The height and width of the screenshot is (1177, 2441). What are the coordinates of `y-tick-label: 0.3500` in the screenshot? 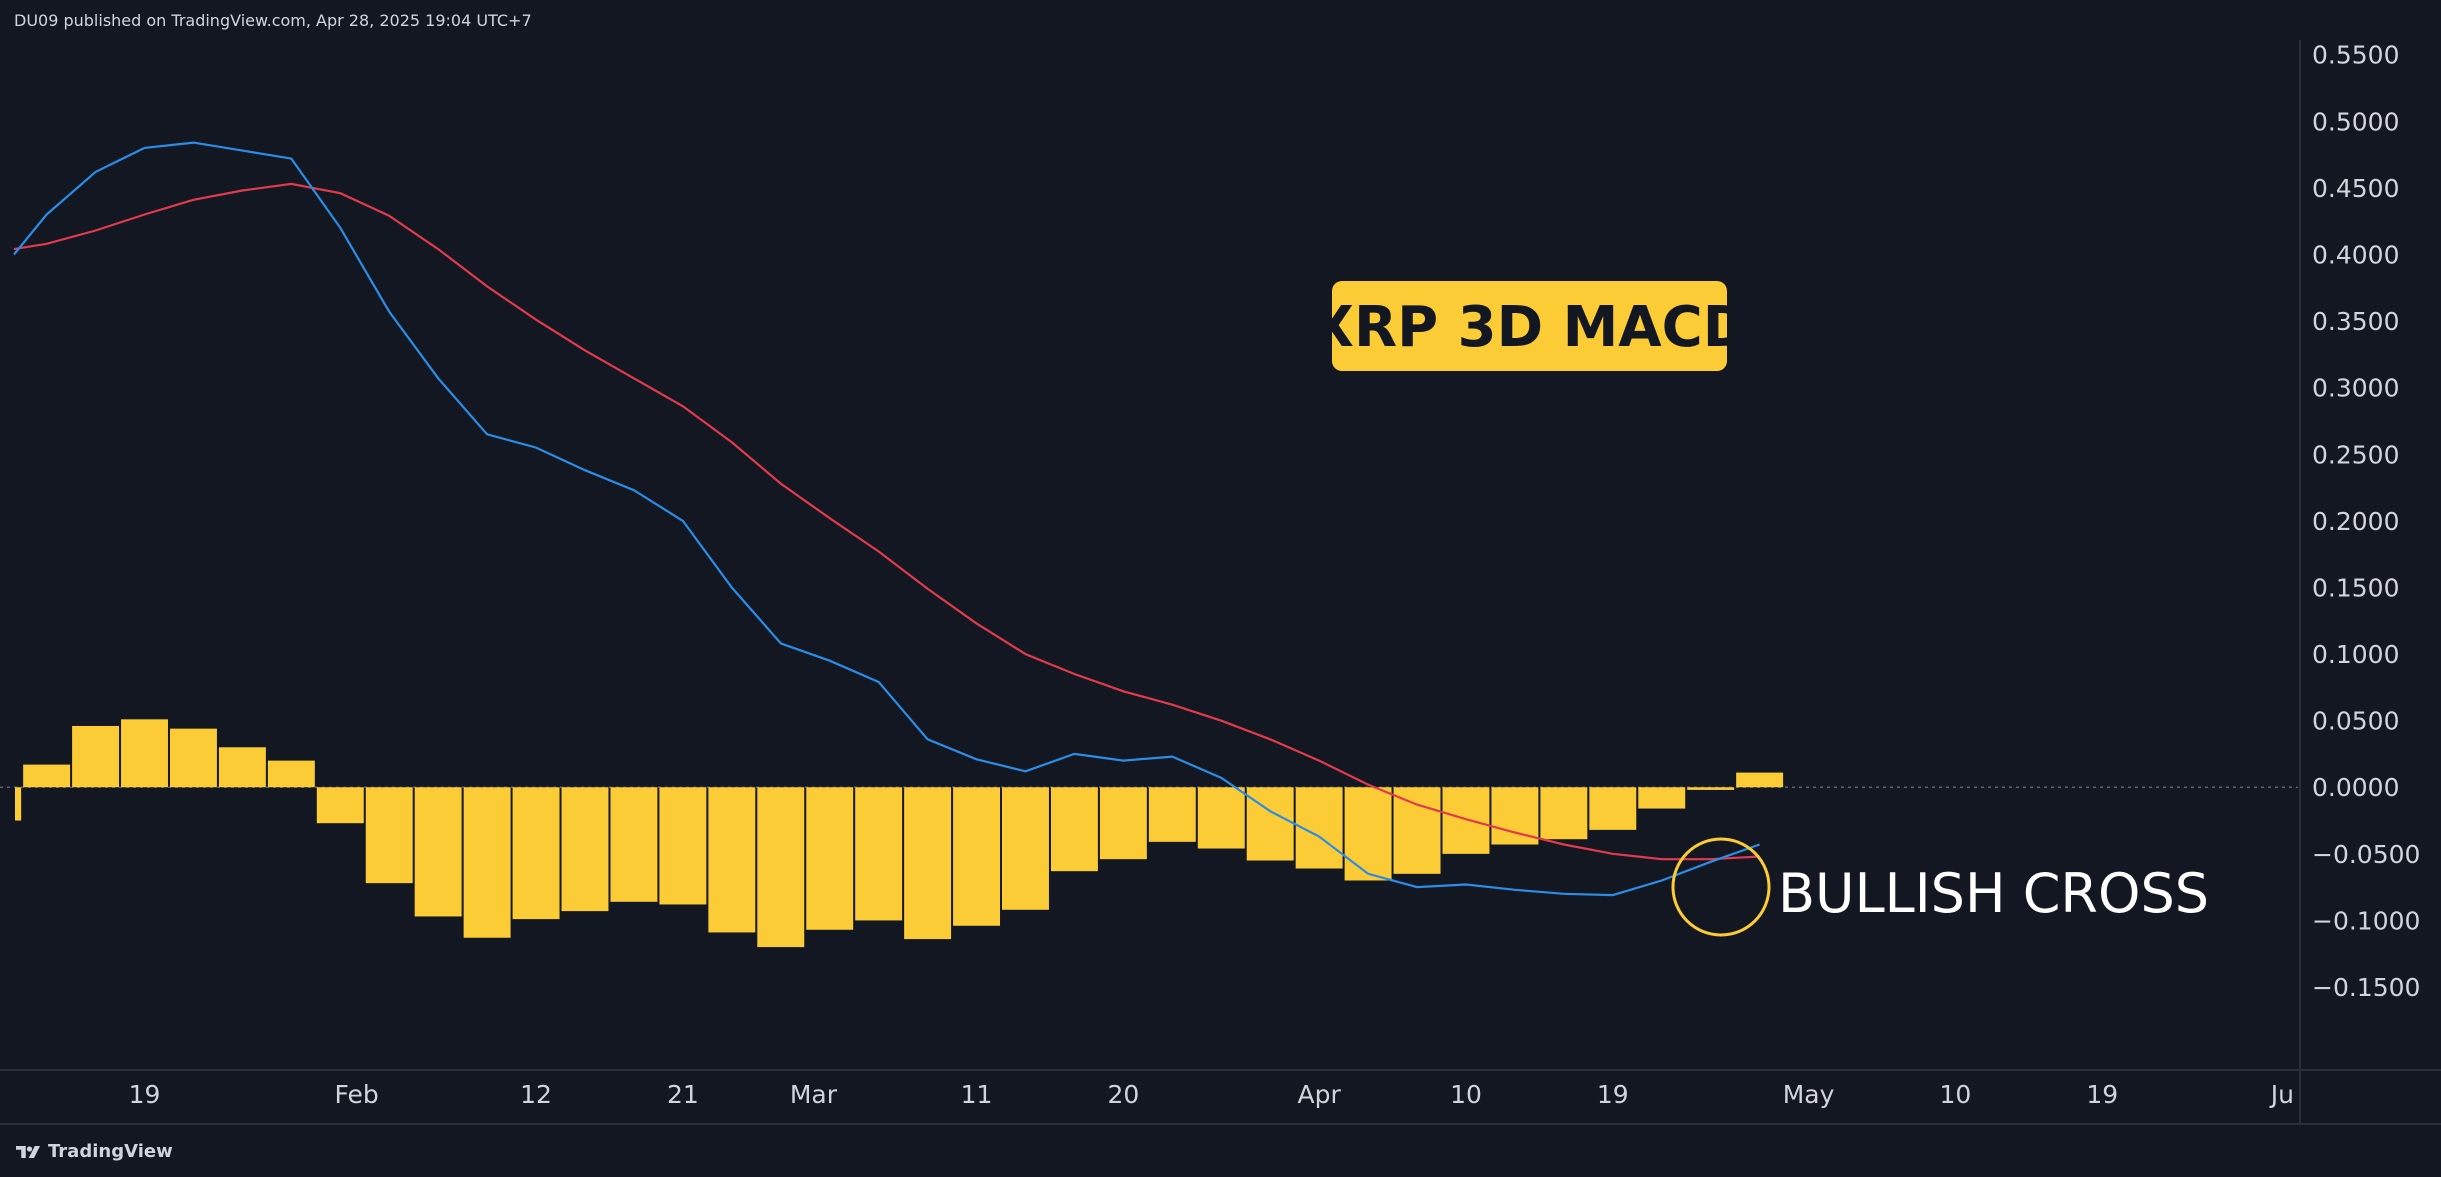 It's located at (2355, 321).